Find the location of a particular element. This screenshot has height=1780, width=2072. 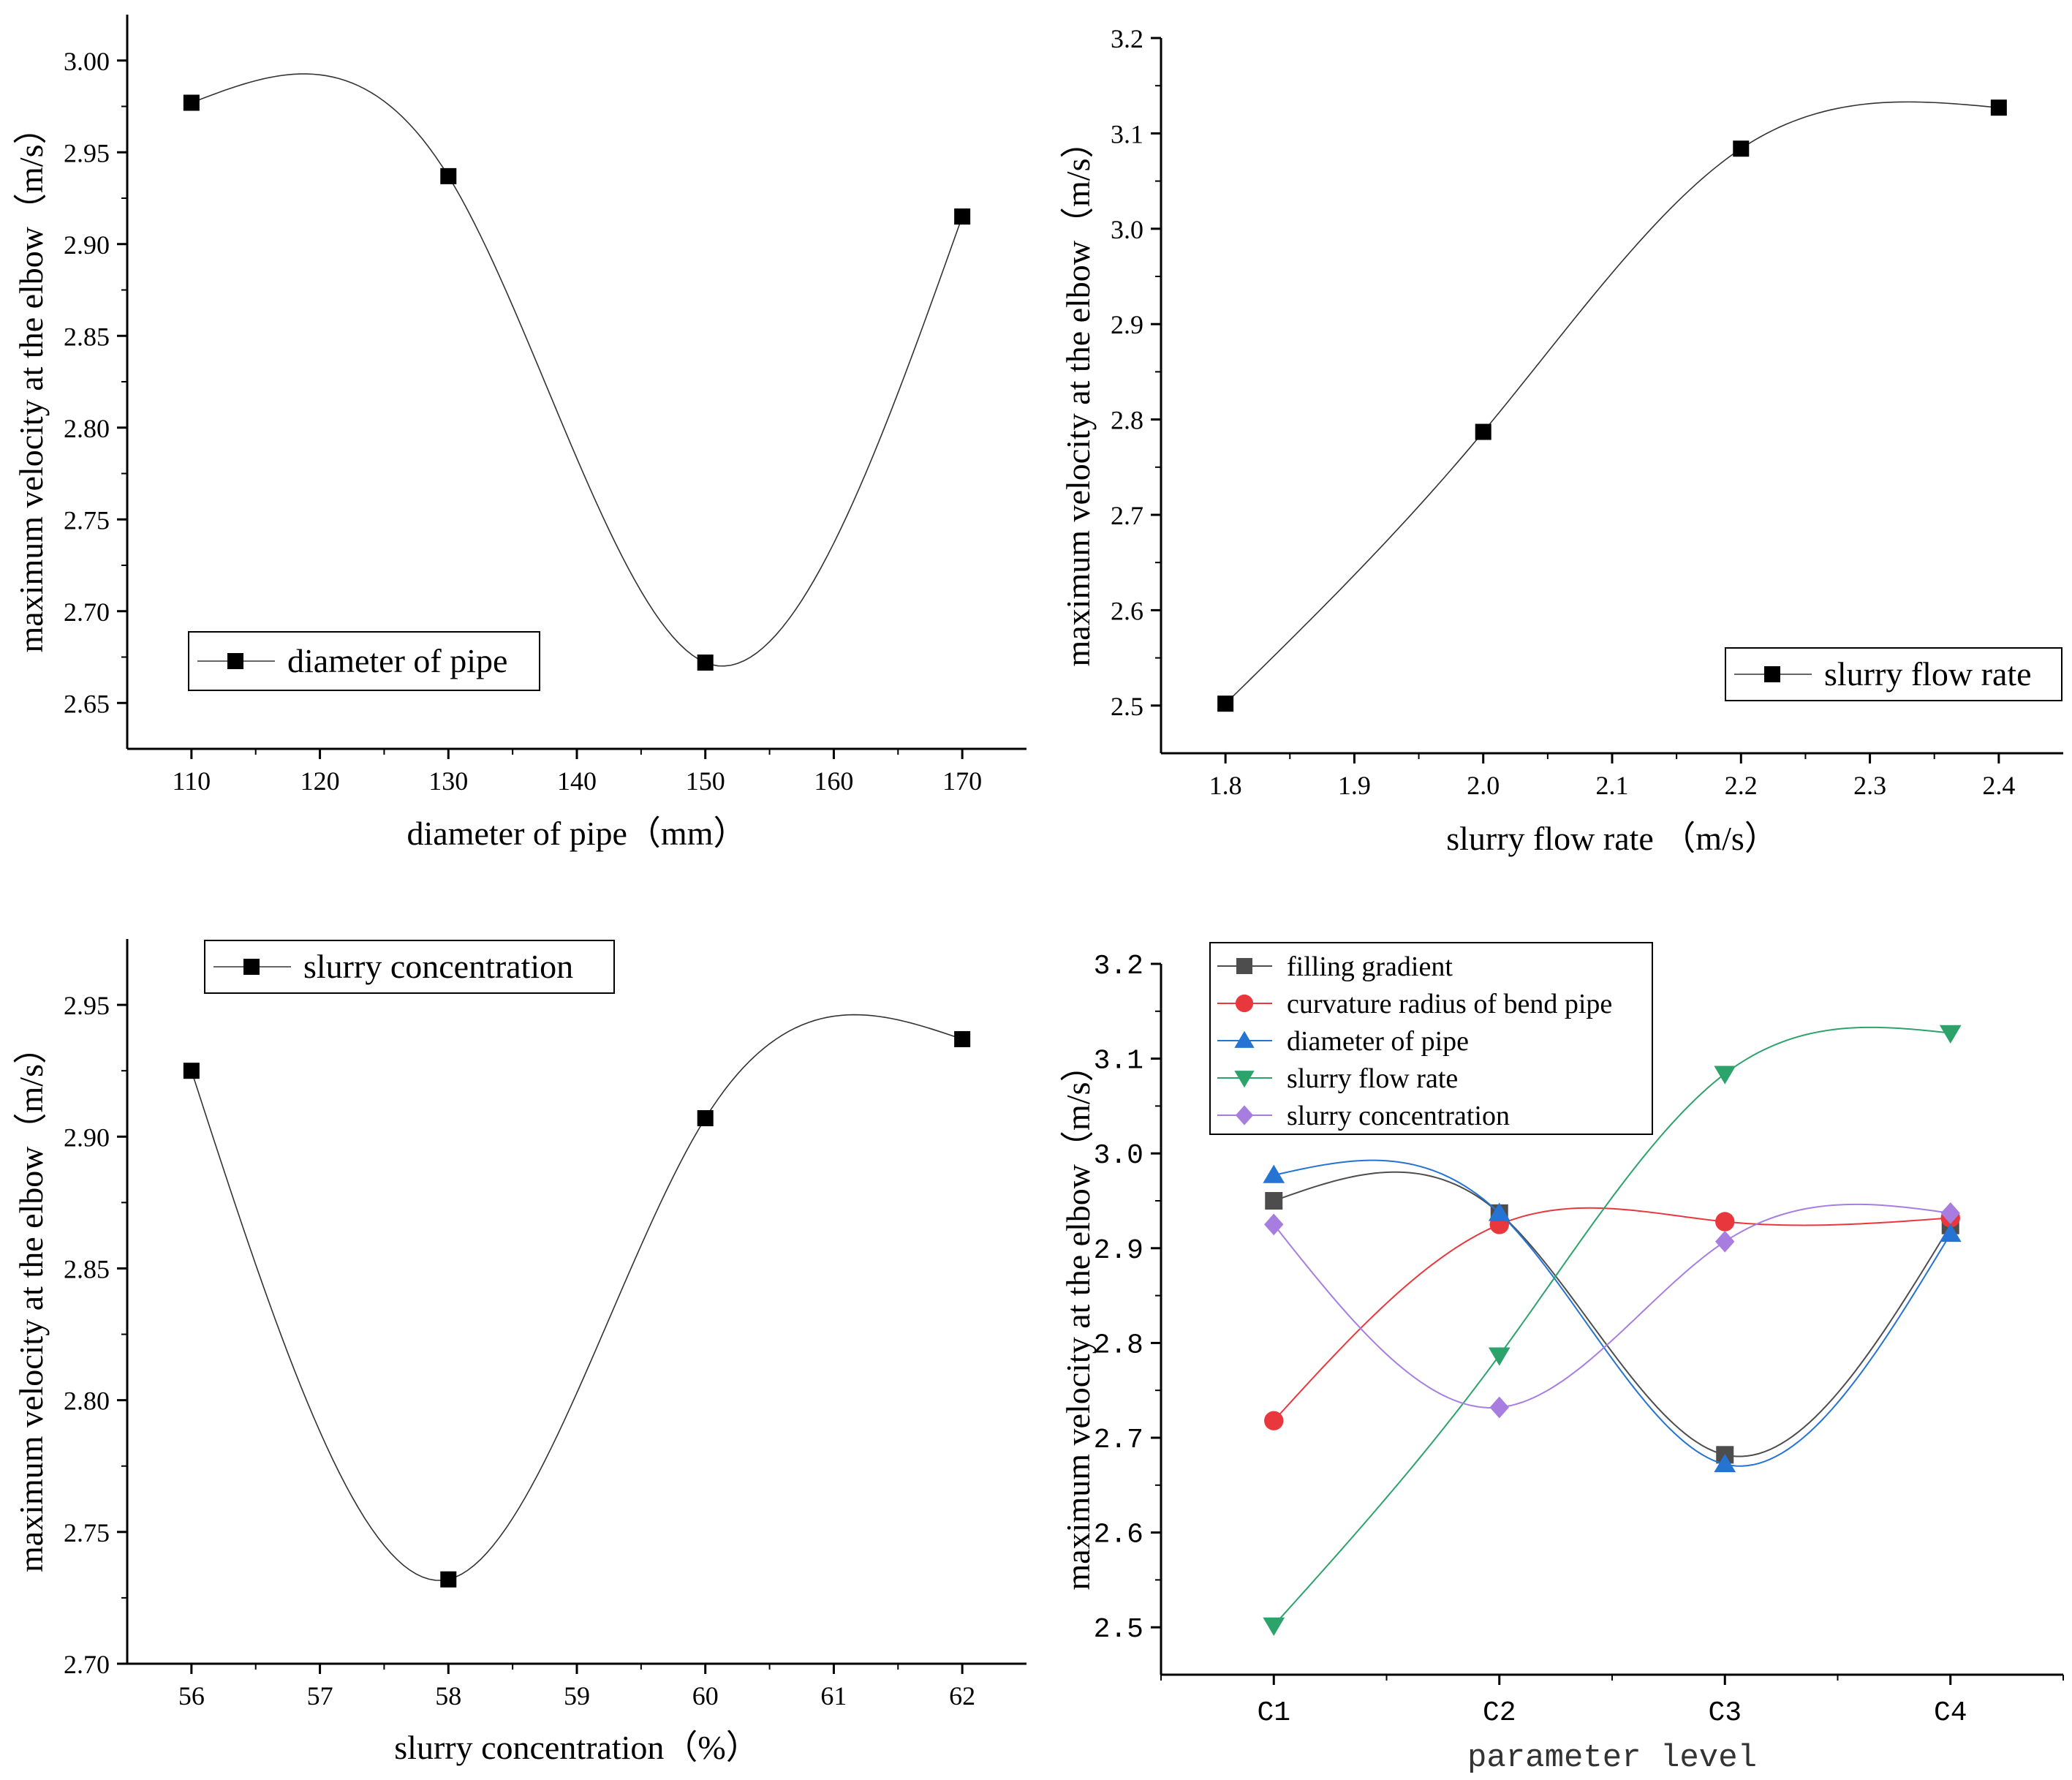

x-tick-label: 62 is located at coordinates (962, 1696).